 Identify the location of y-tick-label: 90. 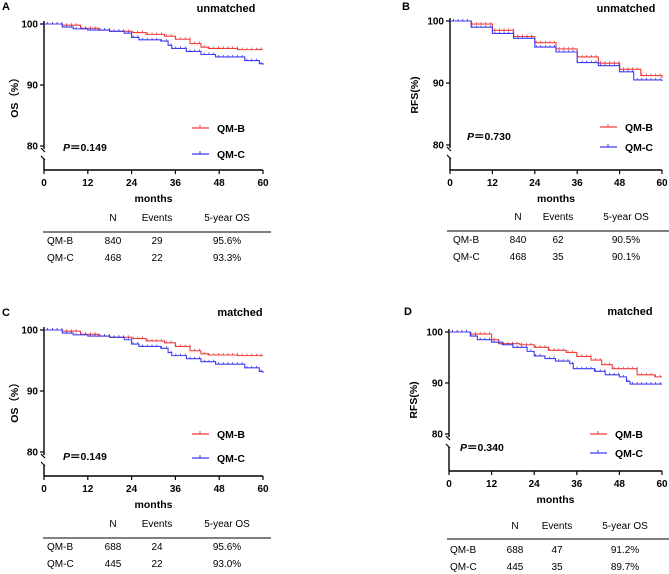
(33, 86).